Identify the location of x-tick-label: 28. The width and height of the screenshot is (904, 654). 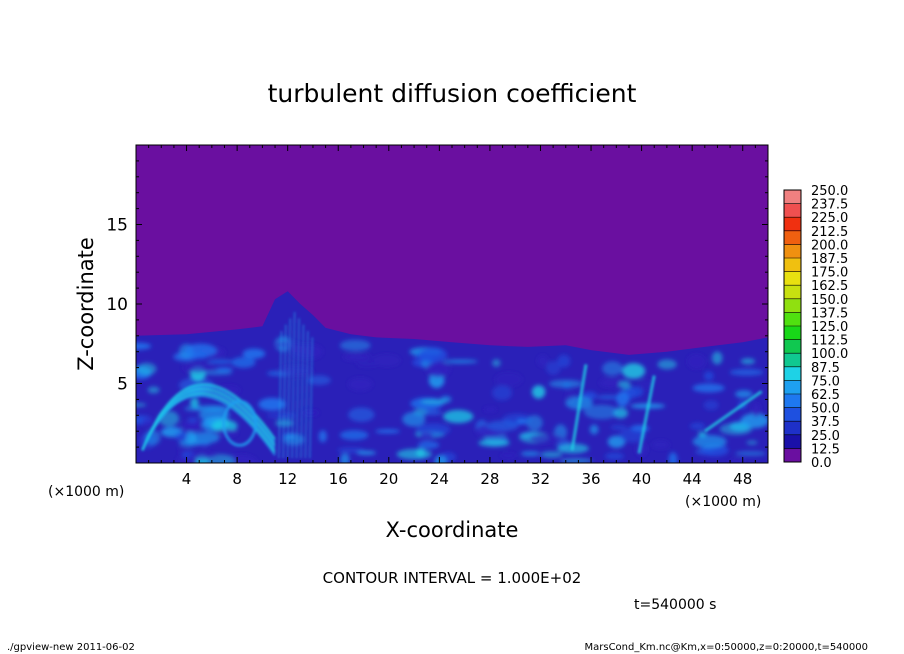
(489, 479).